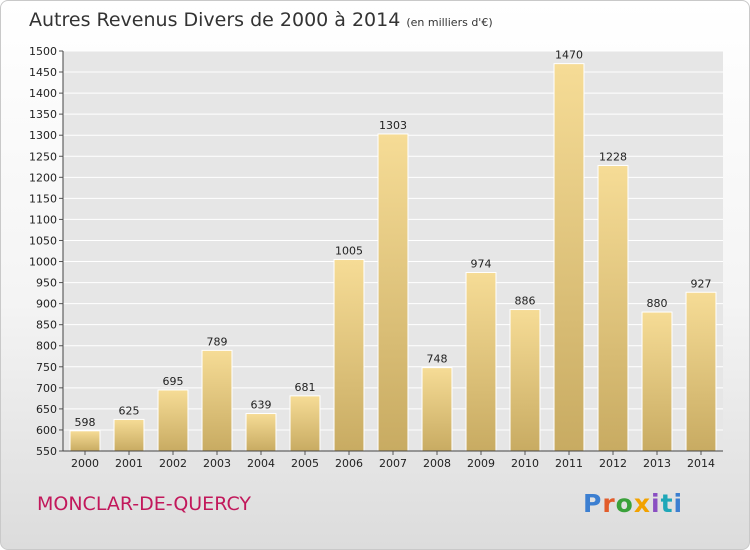 The image size is (750, 550). Describe the element at coordinates (642, 503) in the screenshot. I see `brand-letter: x` at that location.